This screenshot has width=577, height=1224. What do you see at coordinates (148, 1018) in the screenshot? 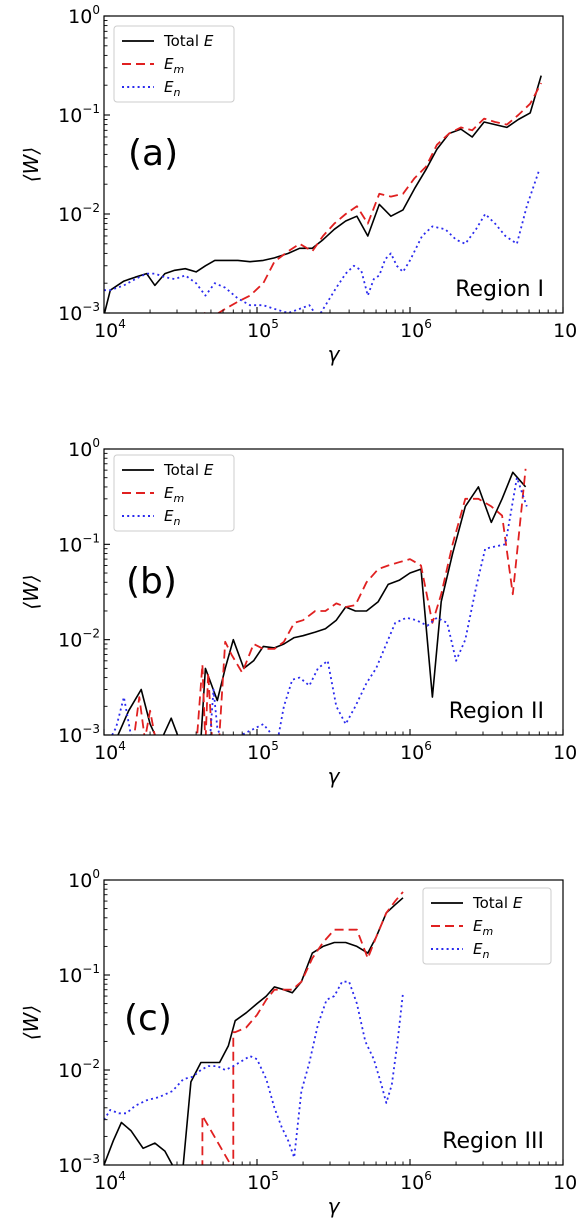
I see `panel-label: (c)` at bounding box center [148, 1018].